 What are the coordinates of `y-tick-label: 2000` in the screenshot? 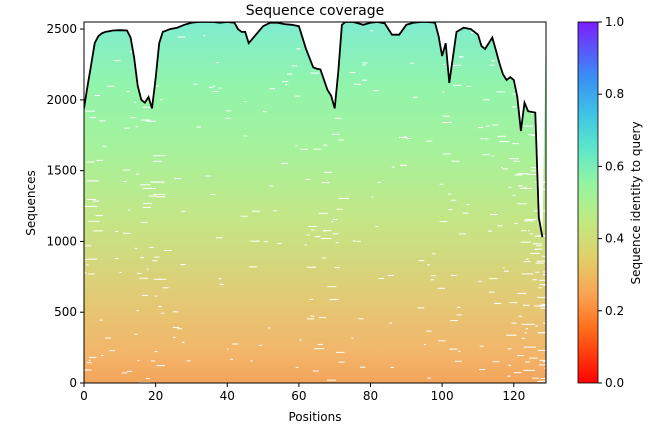 It's located at (61, 100).